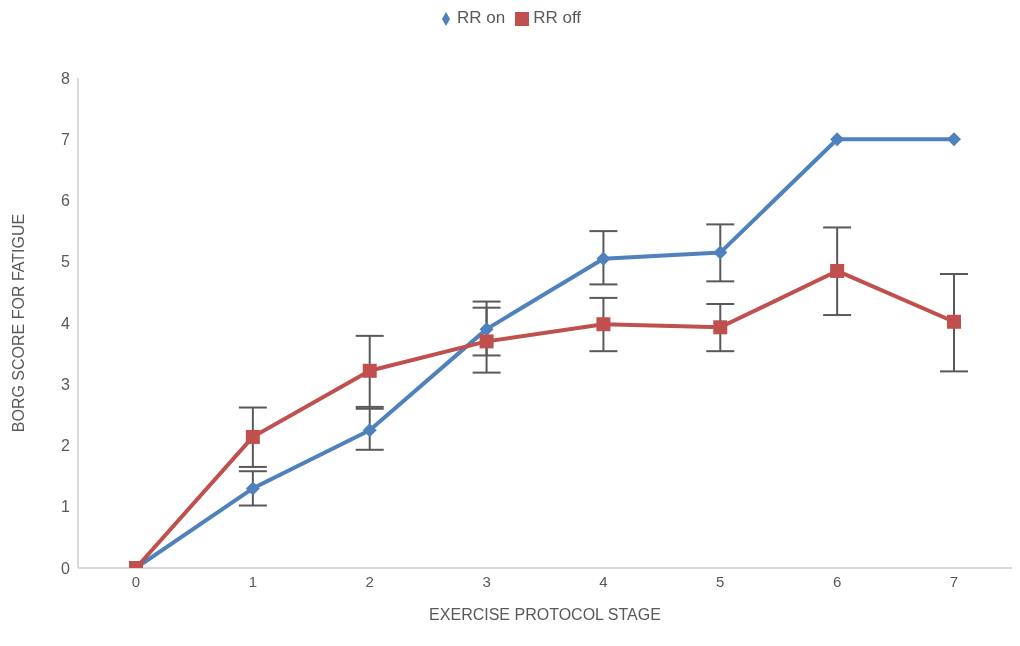 The height and width of the screenshot is (646, 1020). Describe the element at coordinates (486, 581) in the screenshot. I see `x-tick-label: 3` at that location.